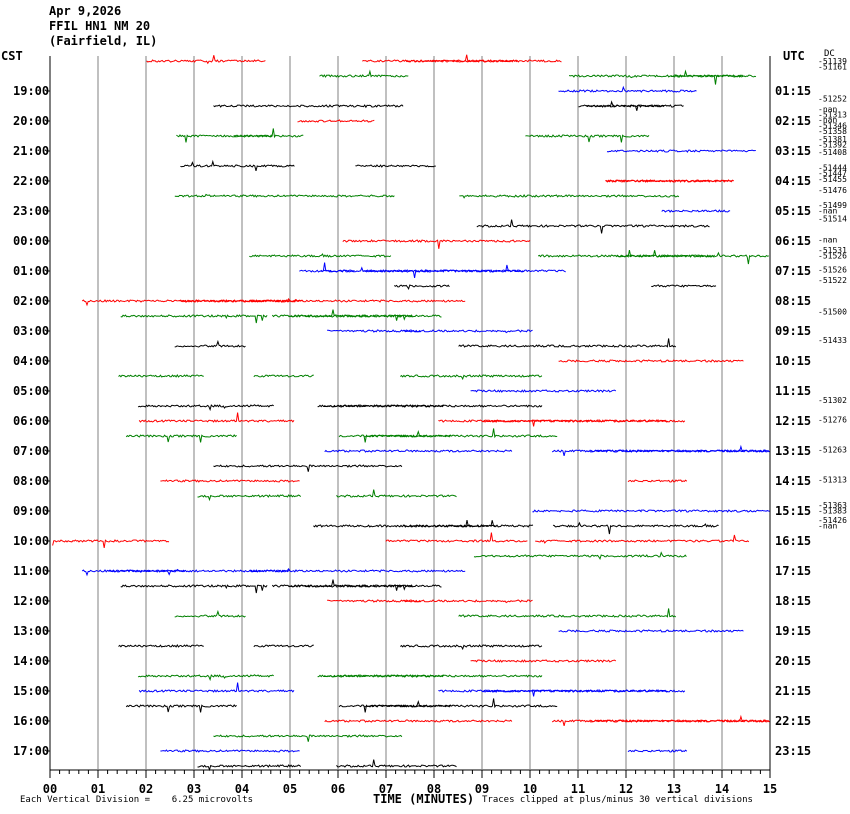 This screenshot has width=850, height=814. Describe the element at coordinates (31, 151) in the screenshot. I see `left-hour-label: 21:00` at that location.